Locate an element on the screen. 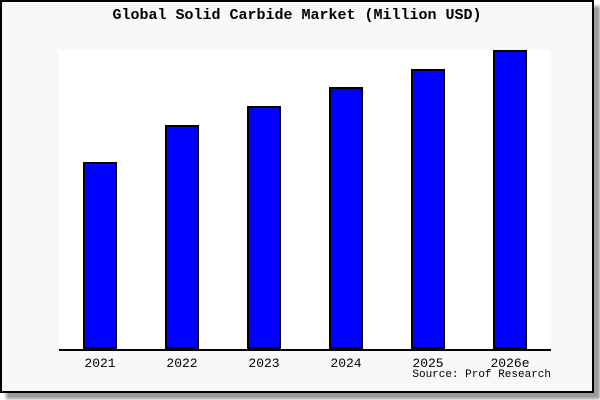  x-tick-label-2024: 2024 is located at coordinates (346, 363).